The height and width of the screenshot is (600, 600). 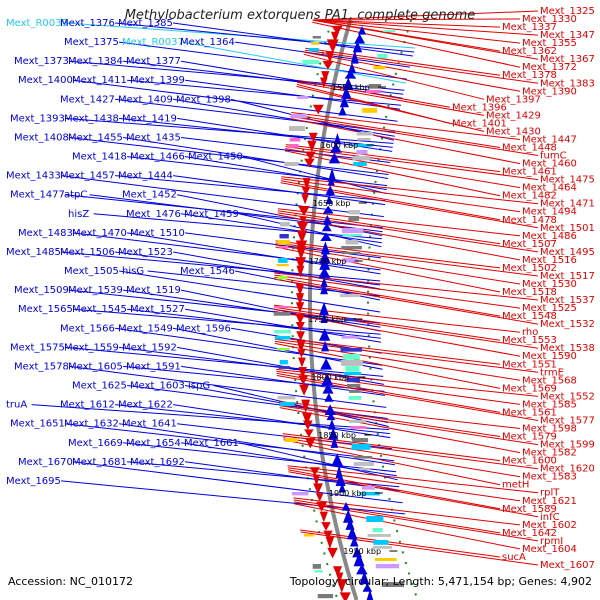 What do you see at coordinates (549, 260) in the screenshot?
I see `gene-label-right: Mext_1516` at bounding box center [549, 260].